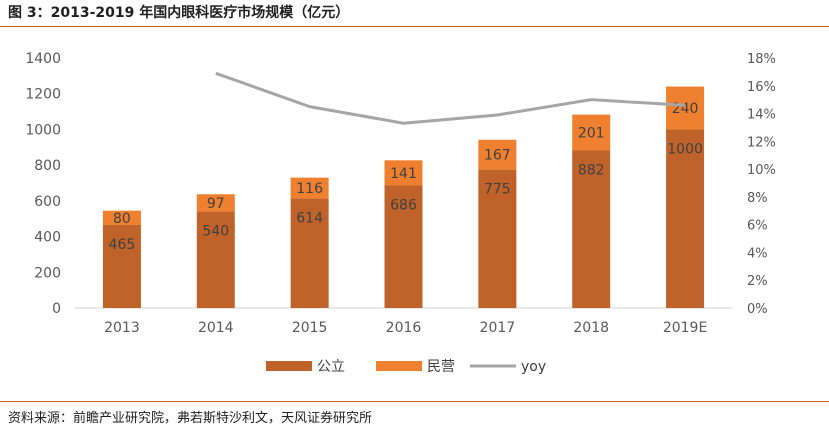 Image resolution: width=829 pixels, height=431 pixels. I want to click on figure-title: 图 3：2013-2019 年国内眼科医疗市场规模（亿元）, so click(179, 13).